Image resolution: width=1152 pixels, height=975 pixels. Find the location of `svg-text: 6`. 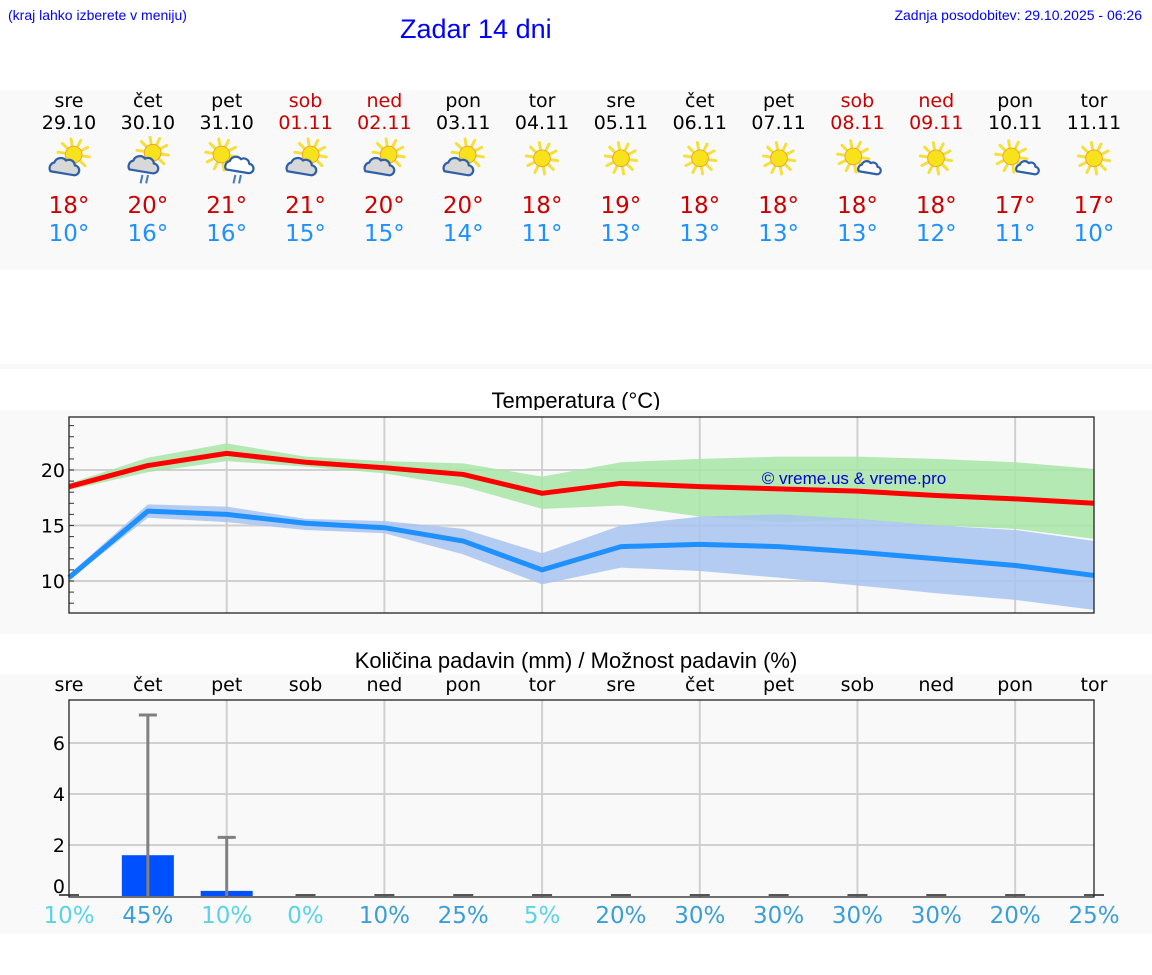

svg-text: 6 is located at coordinates (59, 744).